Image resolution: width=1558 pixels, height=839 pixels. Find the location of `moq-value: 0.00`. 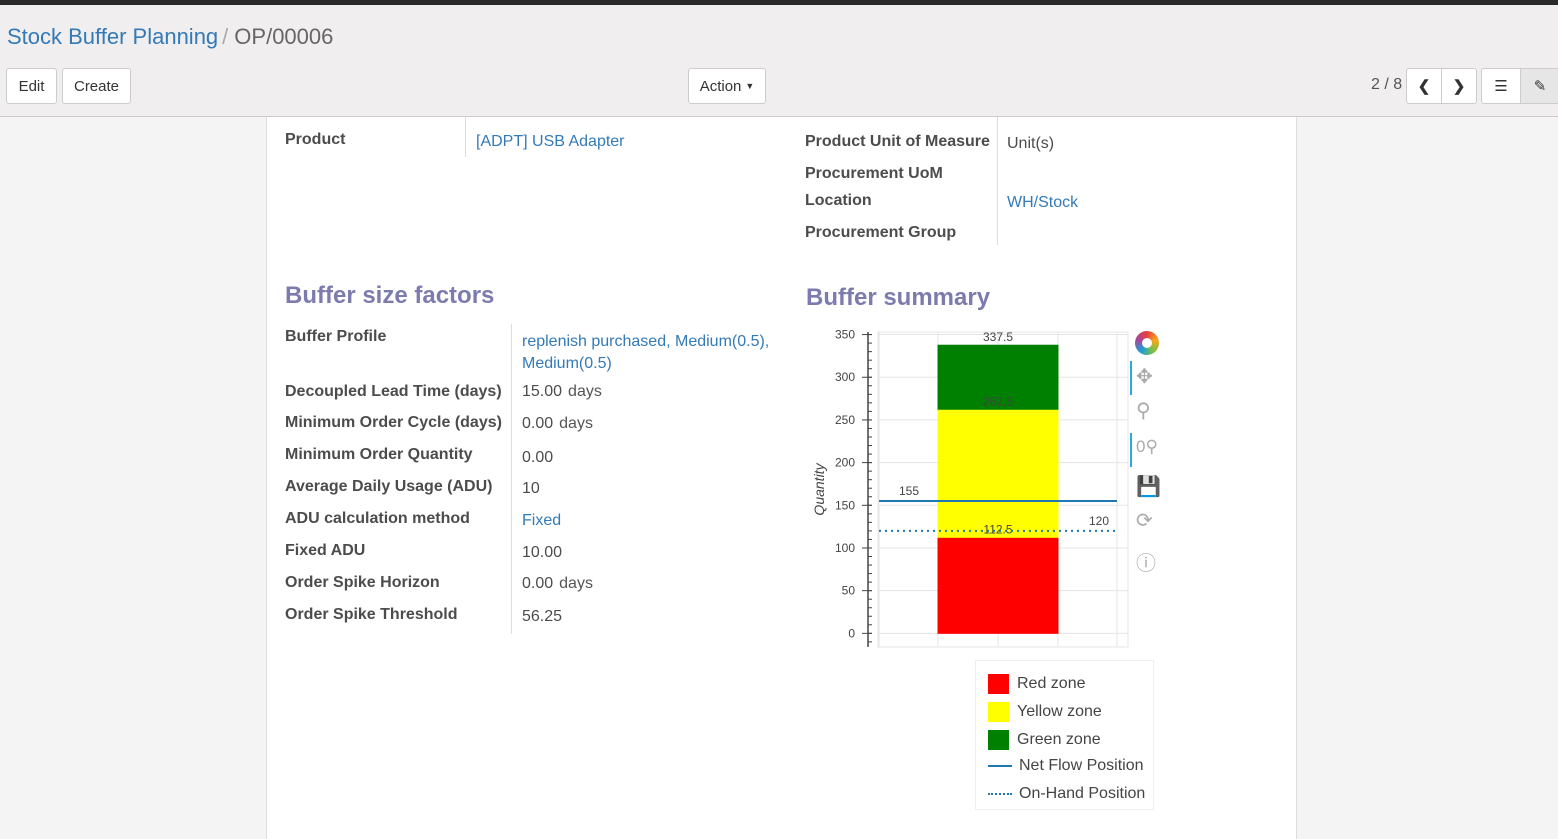

moq-value: 0.00 is located at coordinates (538, 457).